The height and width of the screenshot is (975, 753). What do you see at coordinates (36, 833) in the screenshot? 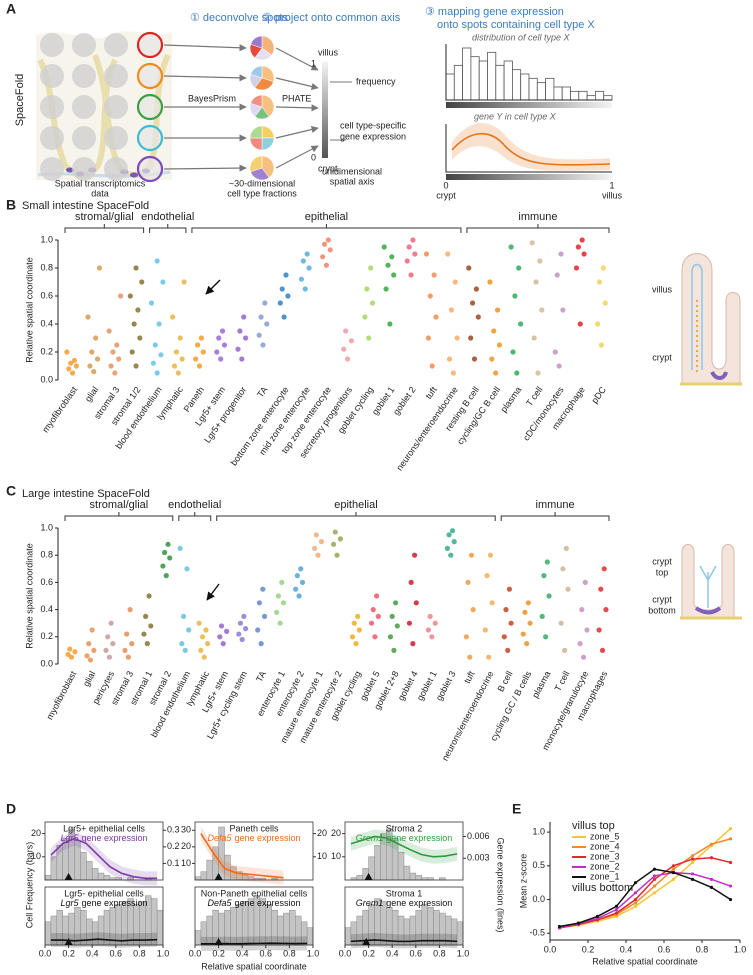
I see `y-tick-label: 20` at bounding box center [36, 833].